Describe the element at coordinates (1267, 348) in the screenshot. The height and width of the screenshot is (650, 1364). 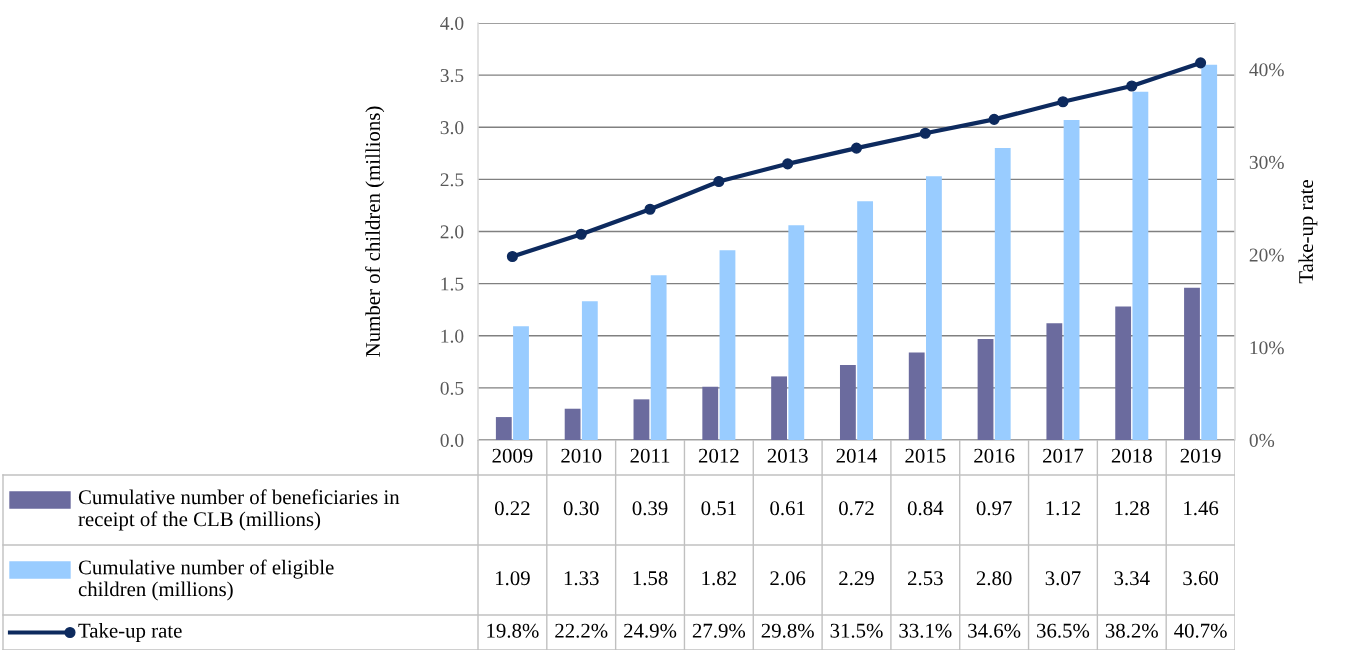
I see `y2-tick-label: 10%` at that location.